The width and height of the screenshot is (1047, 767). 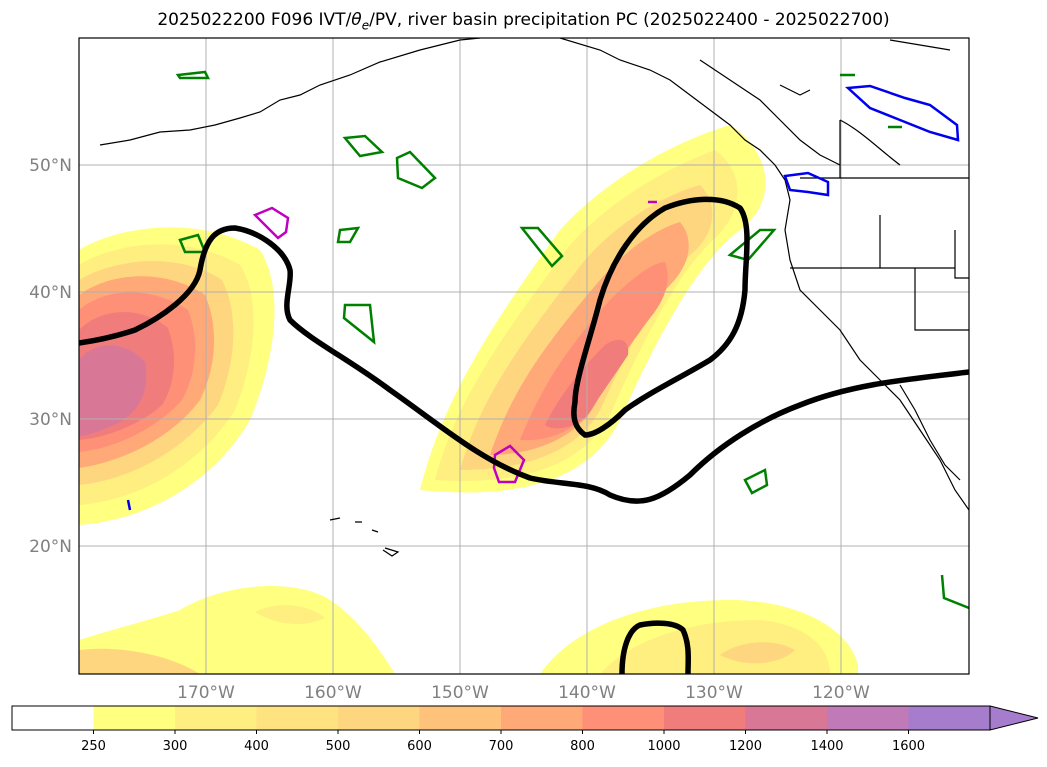 I want to click on colorbar-label: 400, so click(x=256, y=746).